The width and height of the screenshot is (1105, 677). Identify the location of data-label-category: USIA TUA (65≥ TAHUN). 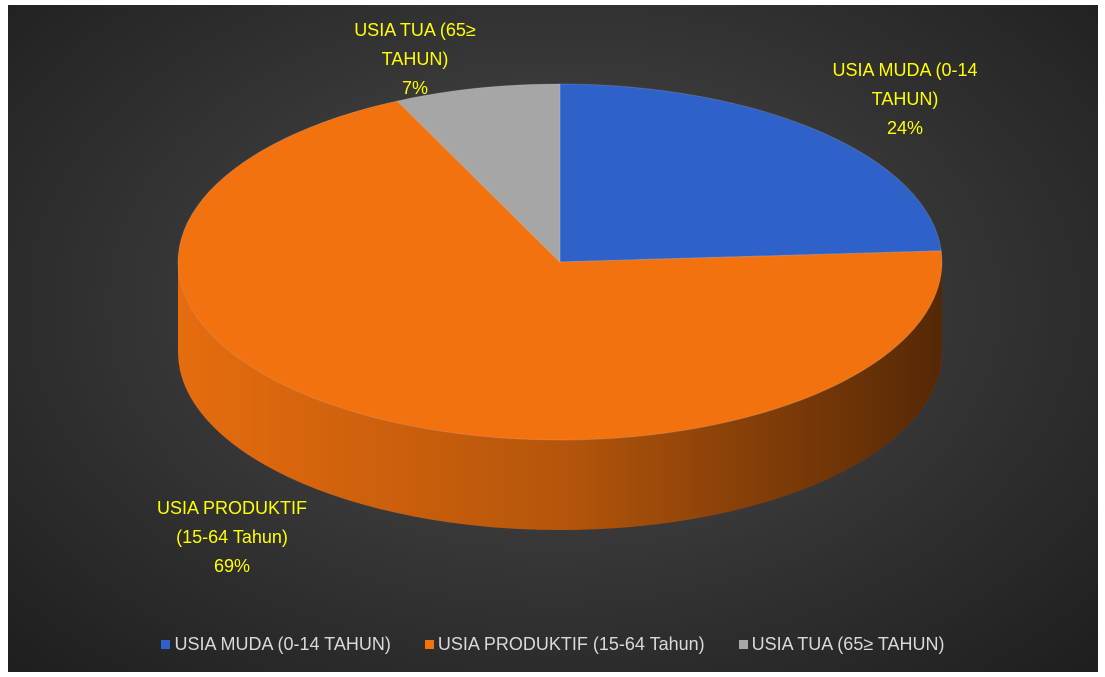
(415, 44).